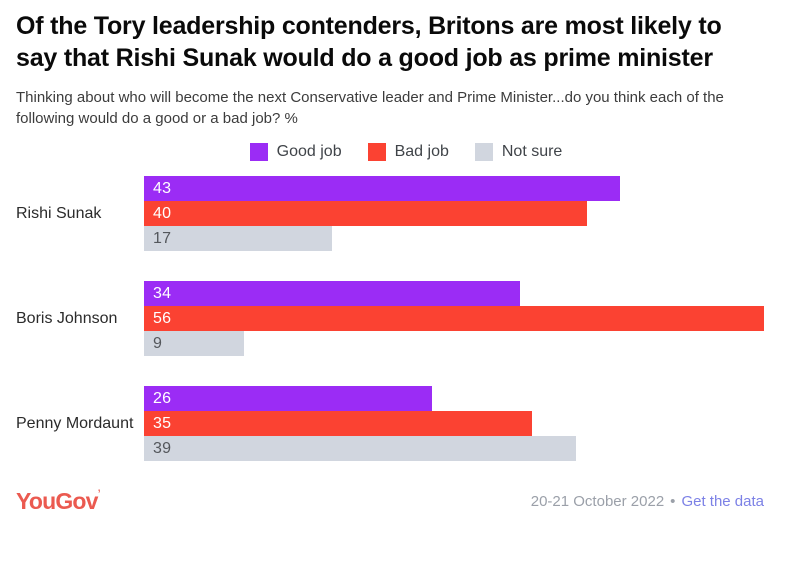 This screenshot has height=564, width=812. I want to click on logo-trademark: ’, so click(99, 493).